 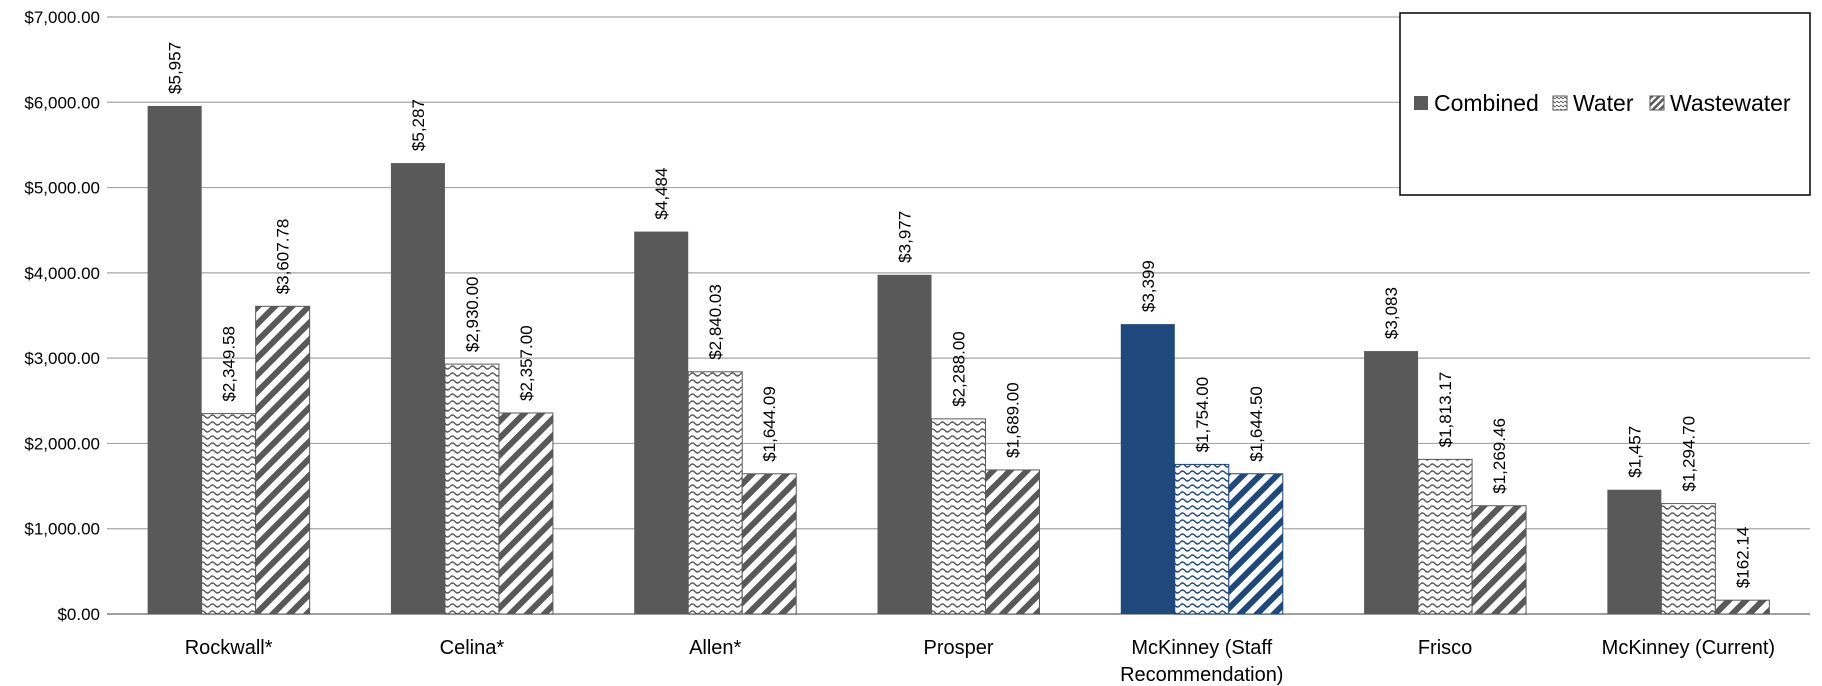 What do you see at coordinates (526, 363) in the screenshot?
I see `data-label-wastewater: $2,357.00` at bounding box center [526, 363].